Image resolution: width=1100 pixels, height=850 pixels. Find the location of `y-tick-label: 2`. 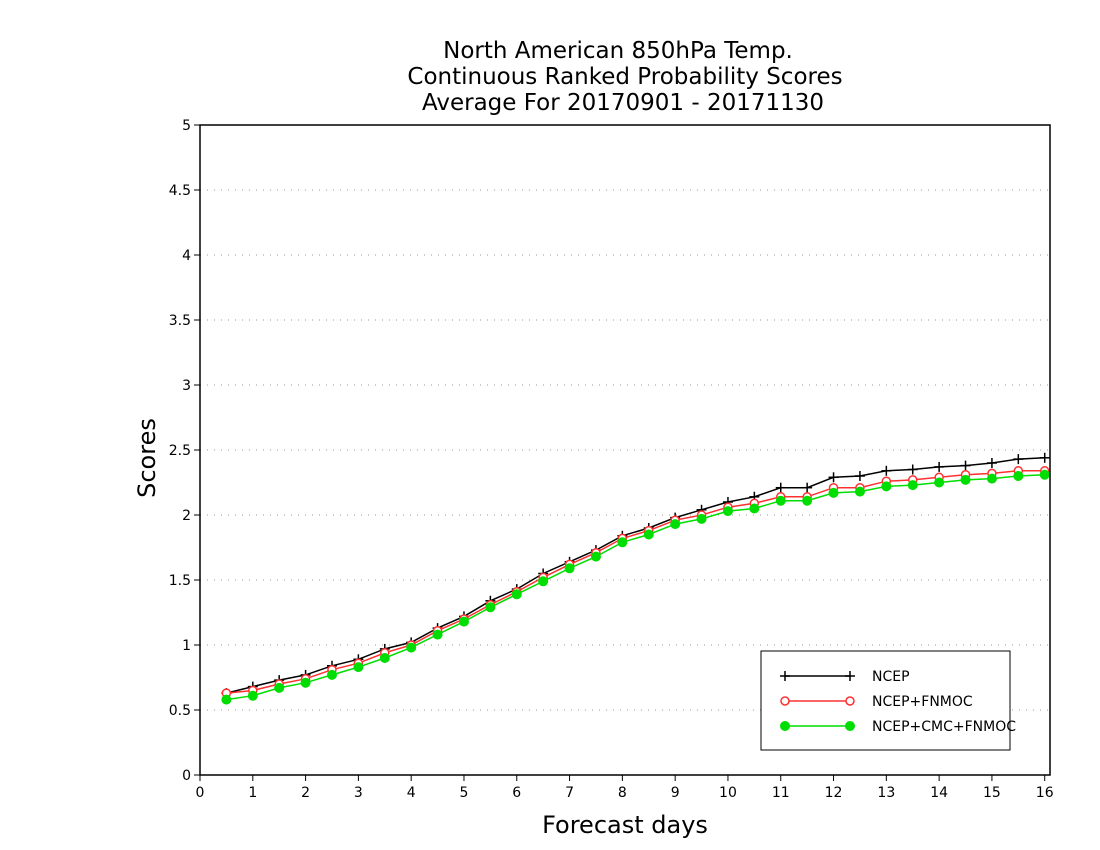

y-tick-label: 2 is located at coordinates (186, 516).